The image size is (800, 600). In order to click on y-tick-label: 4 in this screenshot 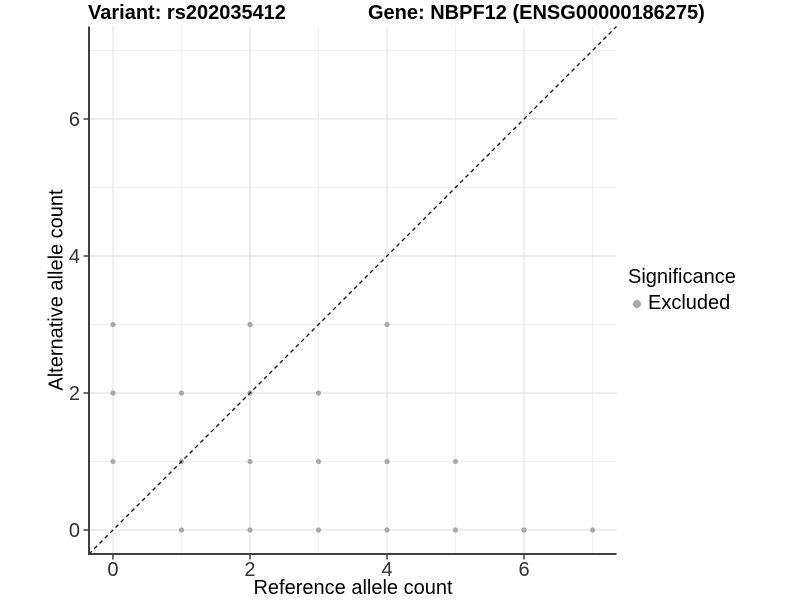, I will do `click(74, 257)`.